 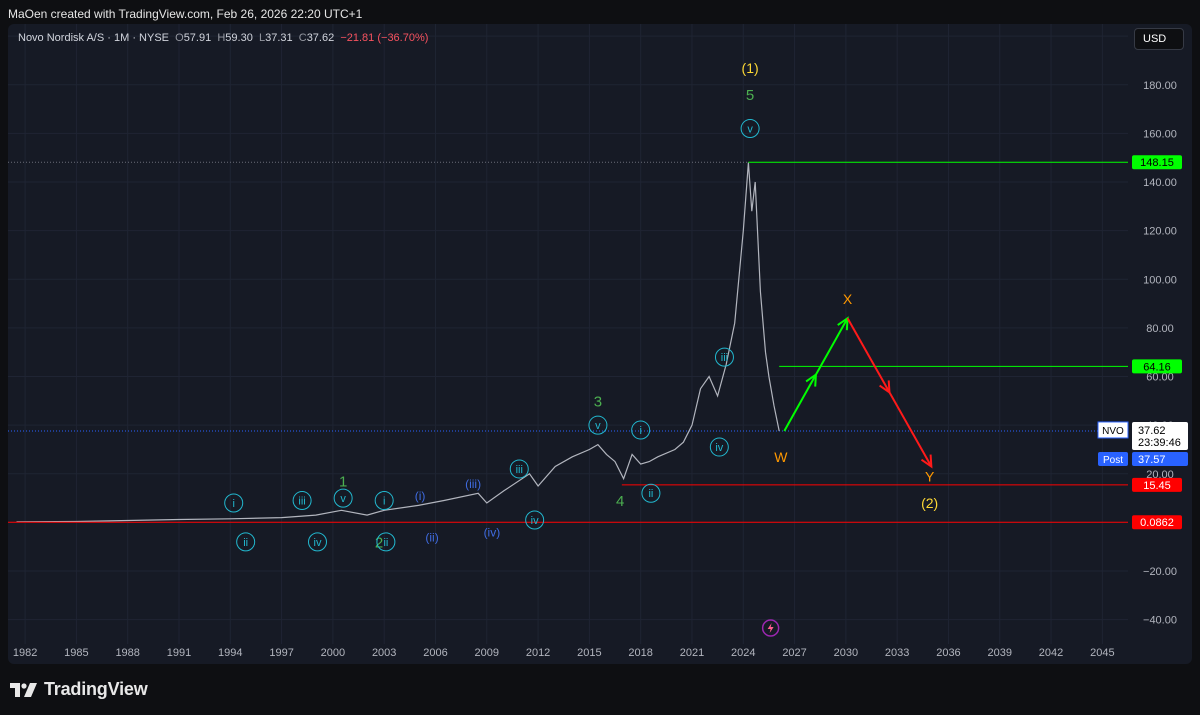 What do you see at coordinates (538, 653) in the screenshot?
I see `x-tick-label: 2012` at bounding box center [538, 653].